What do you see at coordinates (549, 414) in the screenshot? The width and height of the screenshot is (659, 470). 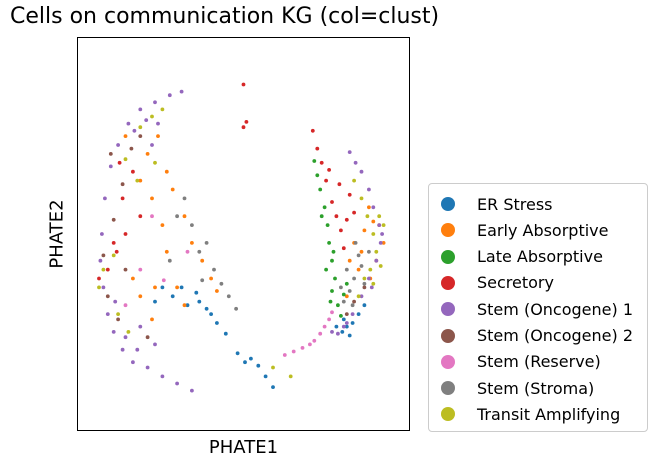 I see `legend-label: Transit Amplifying` at bounding box center [549, 414].